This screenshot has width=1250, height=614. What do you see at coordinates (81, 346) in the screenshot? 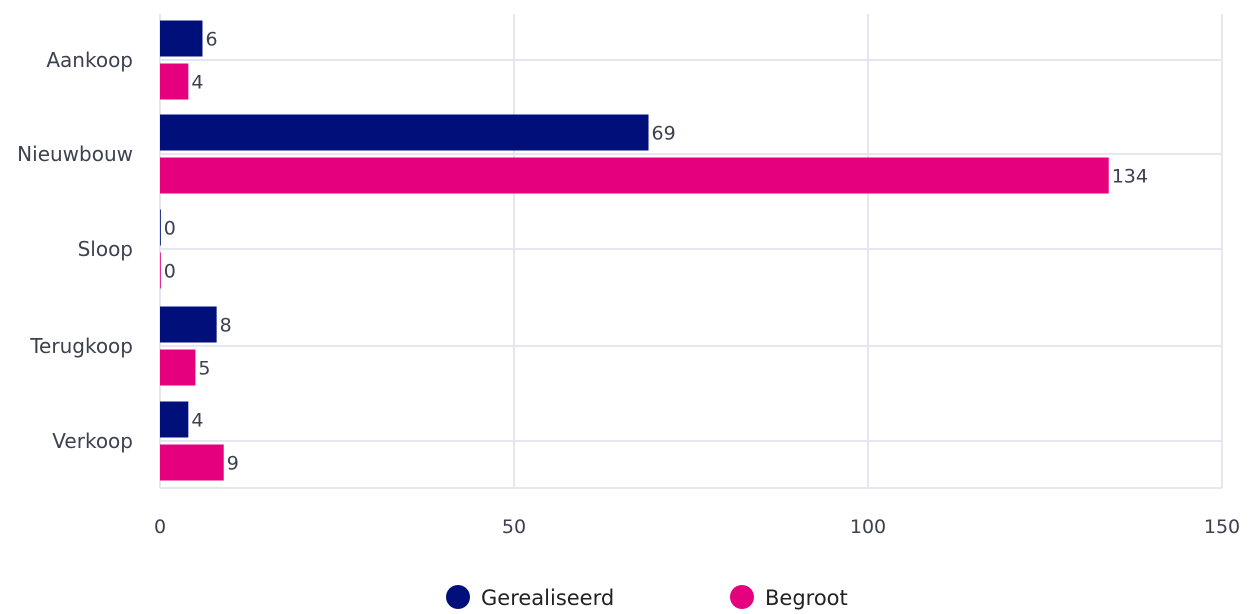
I see `category-label: Terugkoop` at bounding box center [81, 346].